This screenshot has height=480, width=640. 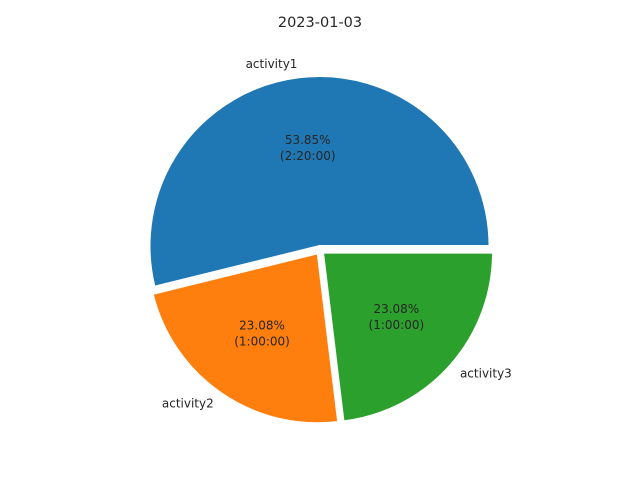 What do you see at coordinates (262, 341) in the screenshot?
I see `slice-duration-activity2: (1:00:00)` at bounding box center [262, 341].